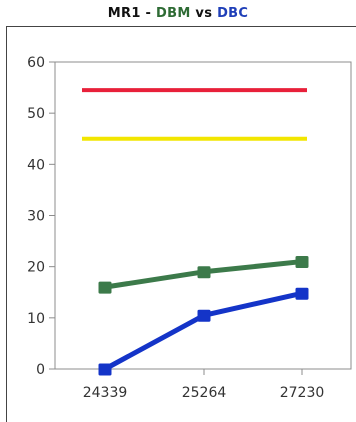 The width and height of the screenshot is (356, 422). What do you see at coordinates (132, 13) in the screenshot?
I see `title-prefix: MR1 -` at bounding box center [132, 13].